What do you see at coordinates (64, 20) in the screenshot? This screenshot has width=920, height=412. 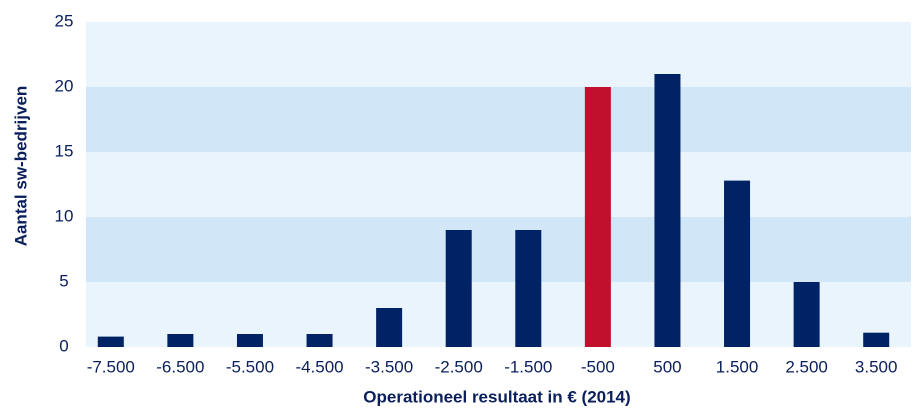 I see `y-tick-label: 25` at bounding box center [64, 20].